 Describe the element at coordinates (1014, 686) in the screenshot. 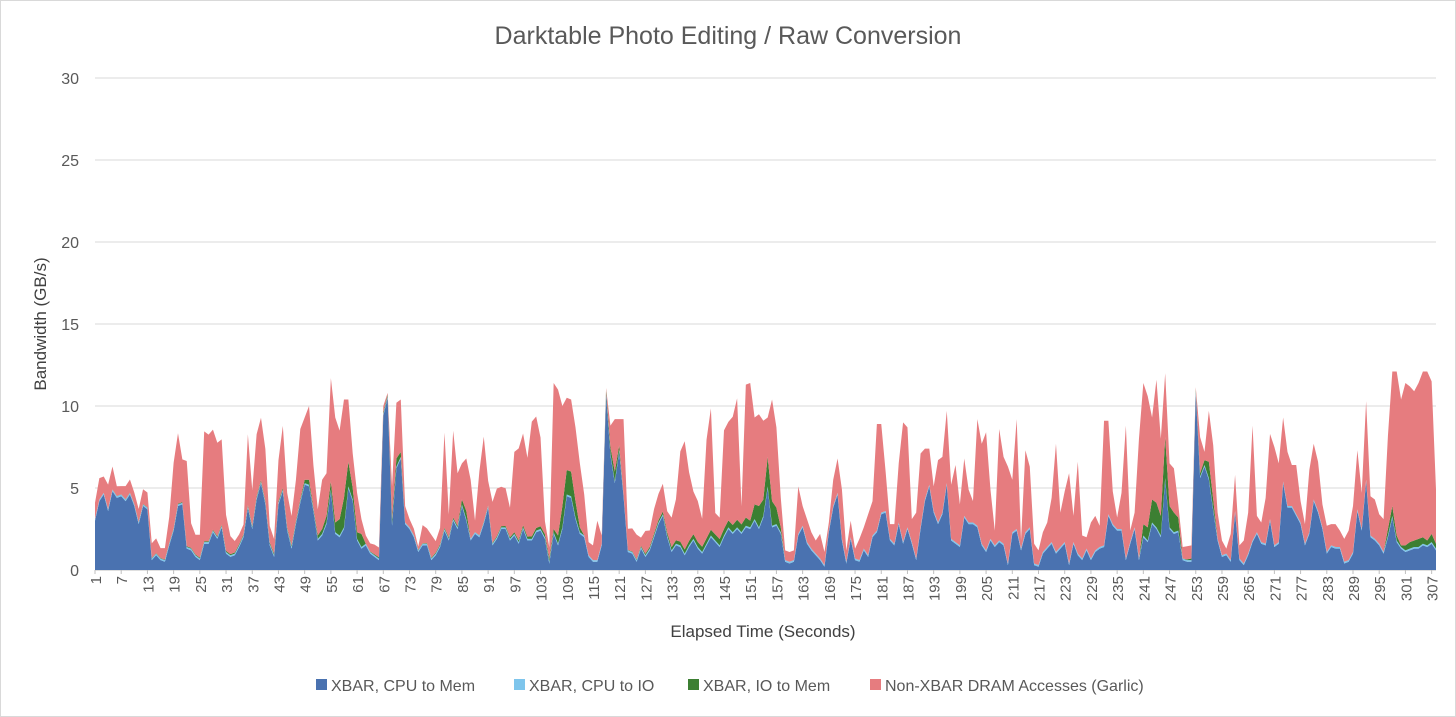

I see `legend-label: Non-XBAR DRAM Accesses (Garlic)` at that location.